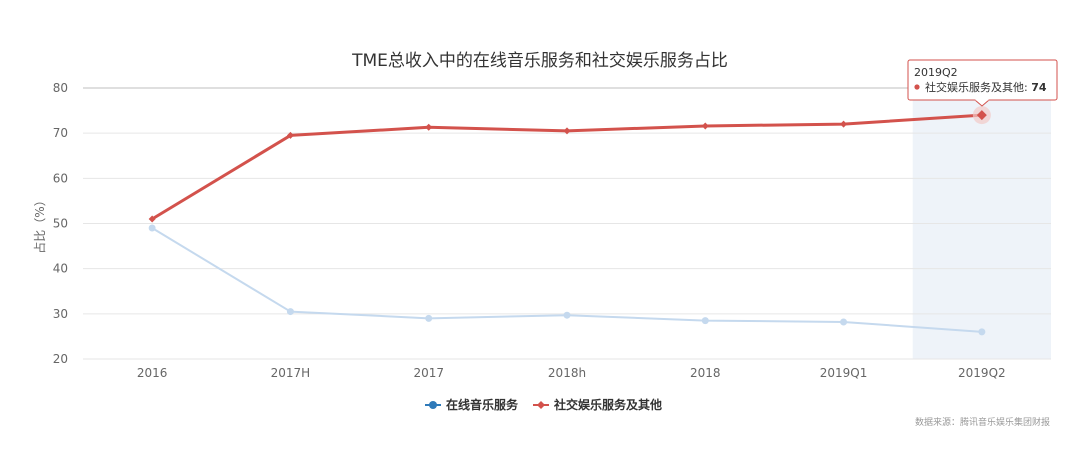  I want to click on x-tick-label-2017h: 2017H, so click(291, 373).